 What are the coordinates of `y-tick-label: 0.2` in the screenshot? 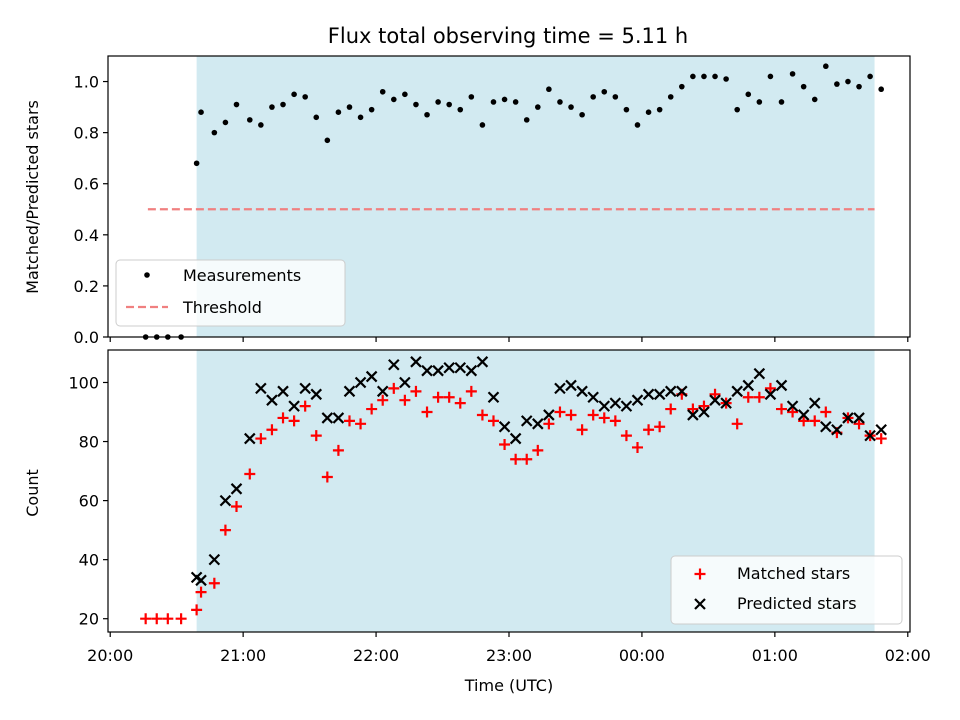 It's located at (86, 286).